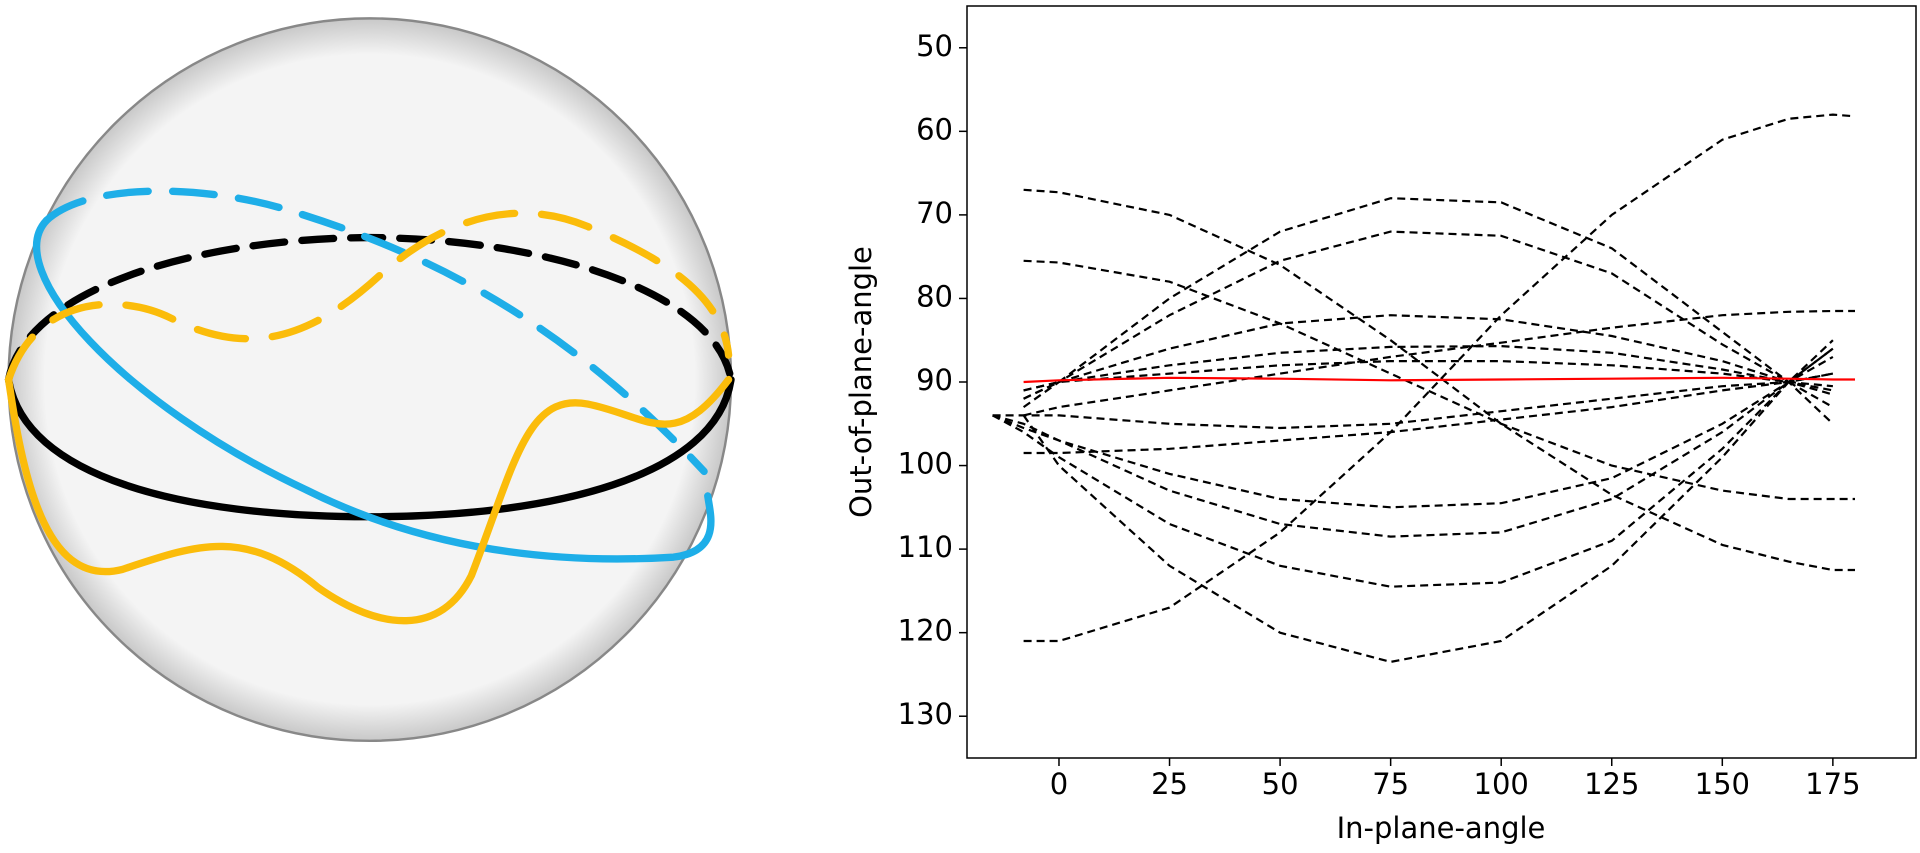  Describe the element at coordinates (1832, 784) in the screenshot. I see `x-tick-label: 175` at that location.